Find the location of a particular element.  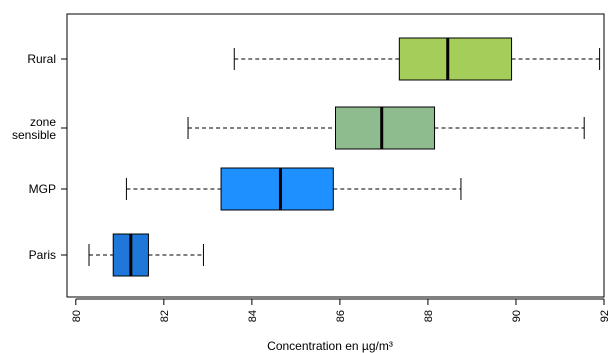

x-tick-label-5: 90 is located at coordinates (517, 316).